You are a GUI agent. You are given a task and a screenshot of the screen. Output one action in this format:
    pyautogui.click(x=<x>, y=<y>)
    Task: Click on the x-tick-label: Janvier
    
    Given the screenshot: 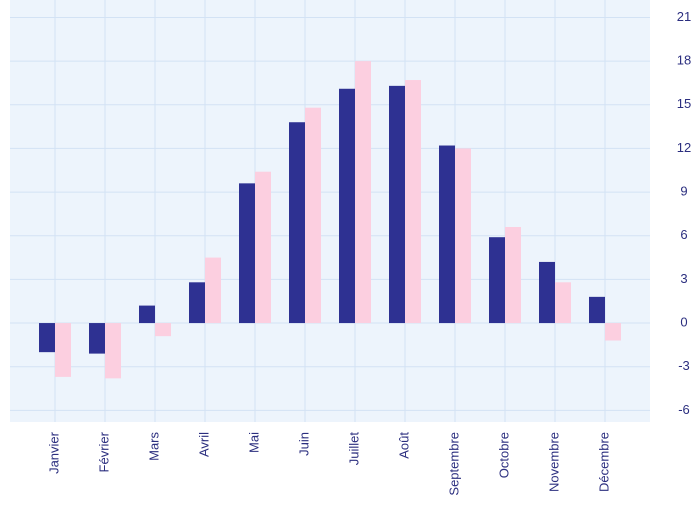 What is the action you would take?
    pyautogui.click(x=53, y=452)
    